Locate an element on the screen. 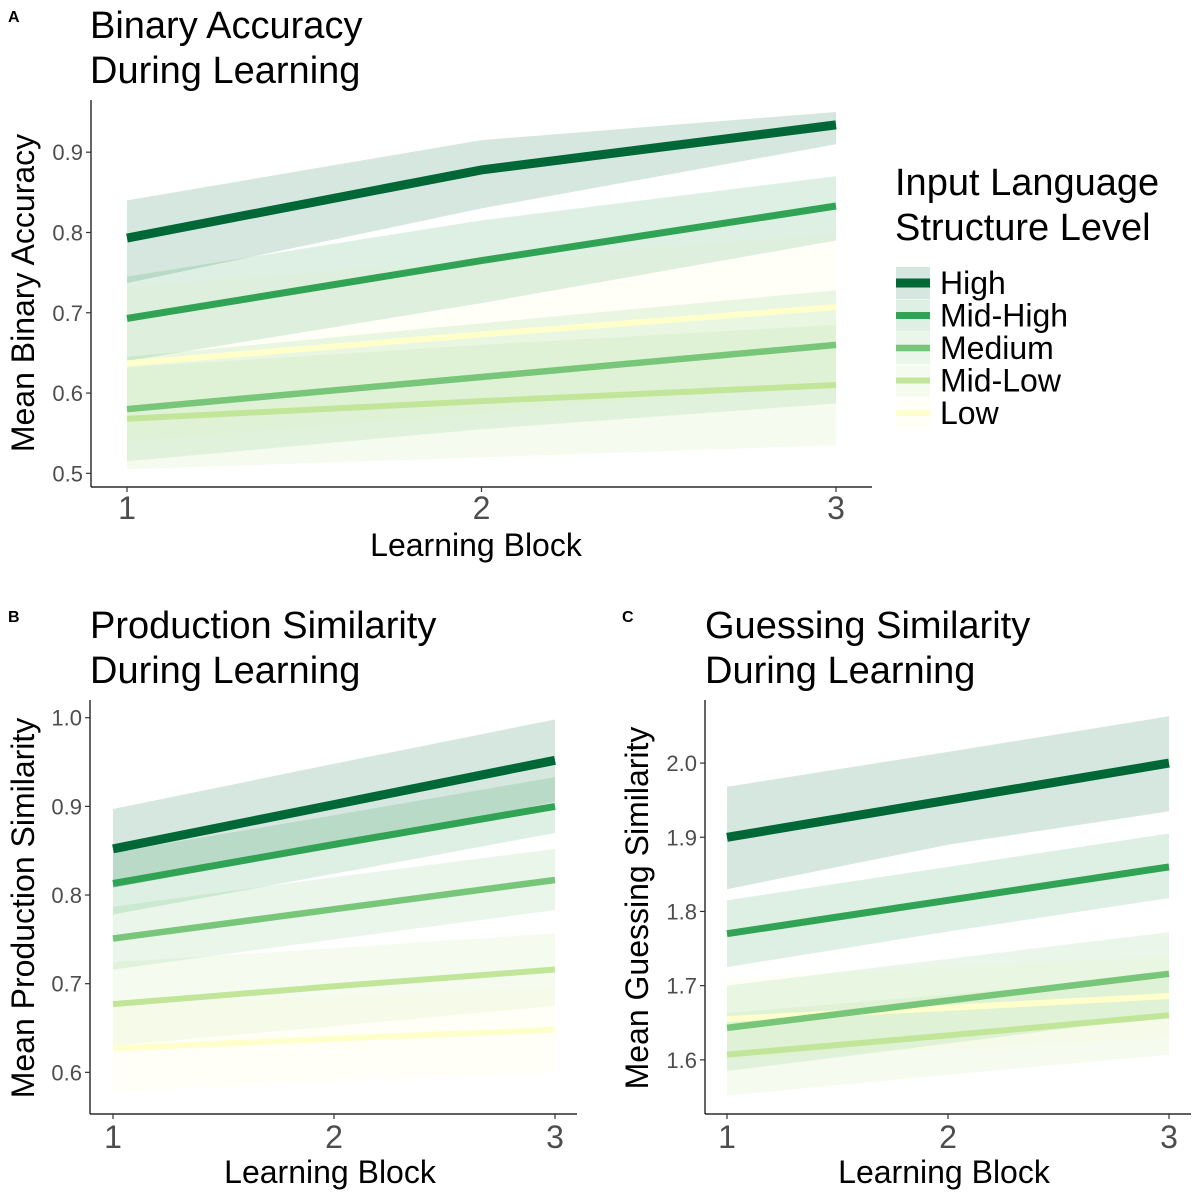 The width and height of the screenshot is (1200, 1200). legend-entry-medium: Medium is located at coordinates (975, 348).